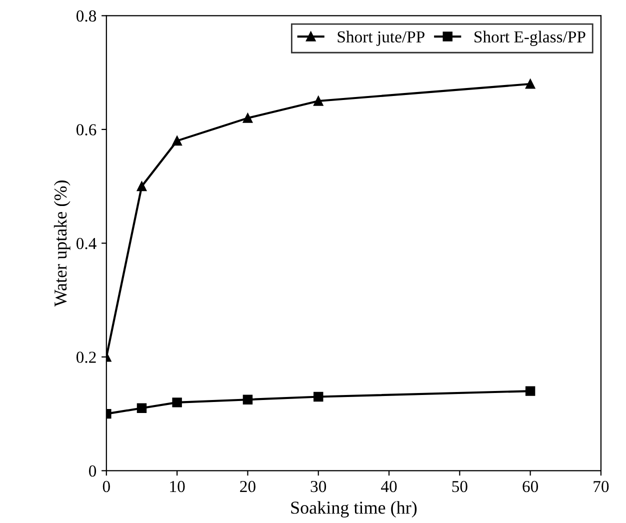 The image size is (626, 523). Describe the element at coordinates (177, 486) in the screenshot. I see `x-tick-label: 10` at that location.